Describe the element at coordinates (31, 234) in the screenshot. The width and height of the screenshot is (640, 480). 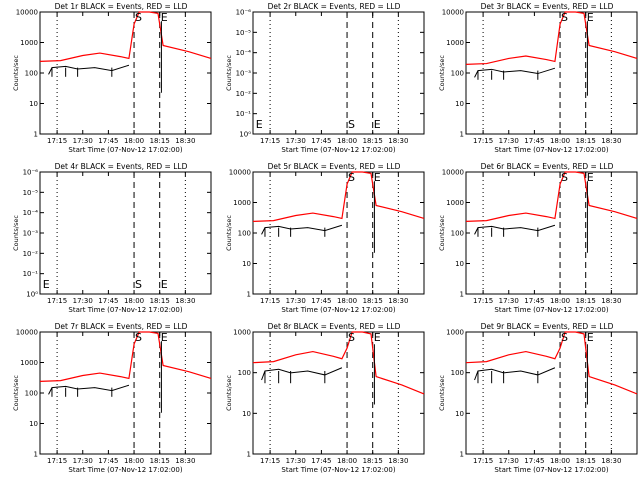
I see `y-tick-label: 10⁻³` at that location.